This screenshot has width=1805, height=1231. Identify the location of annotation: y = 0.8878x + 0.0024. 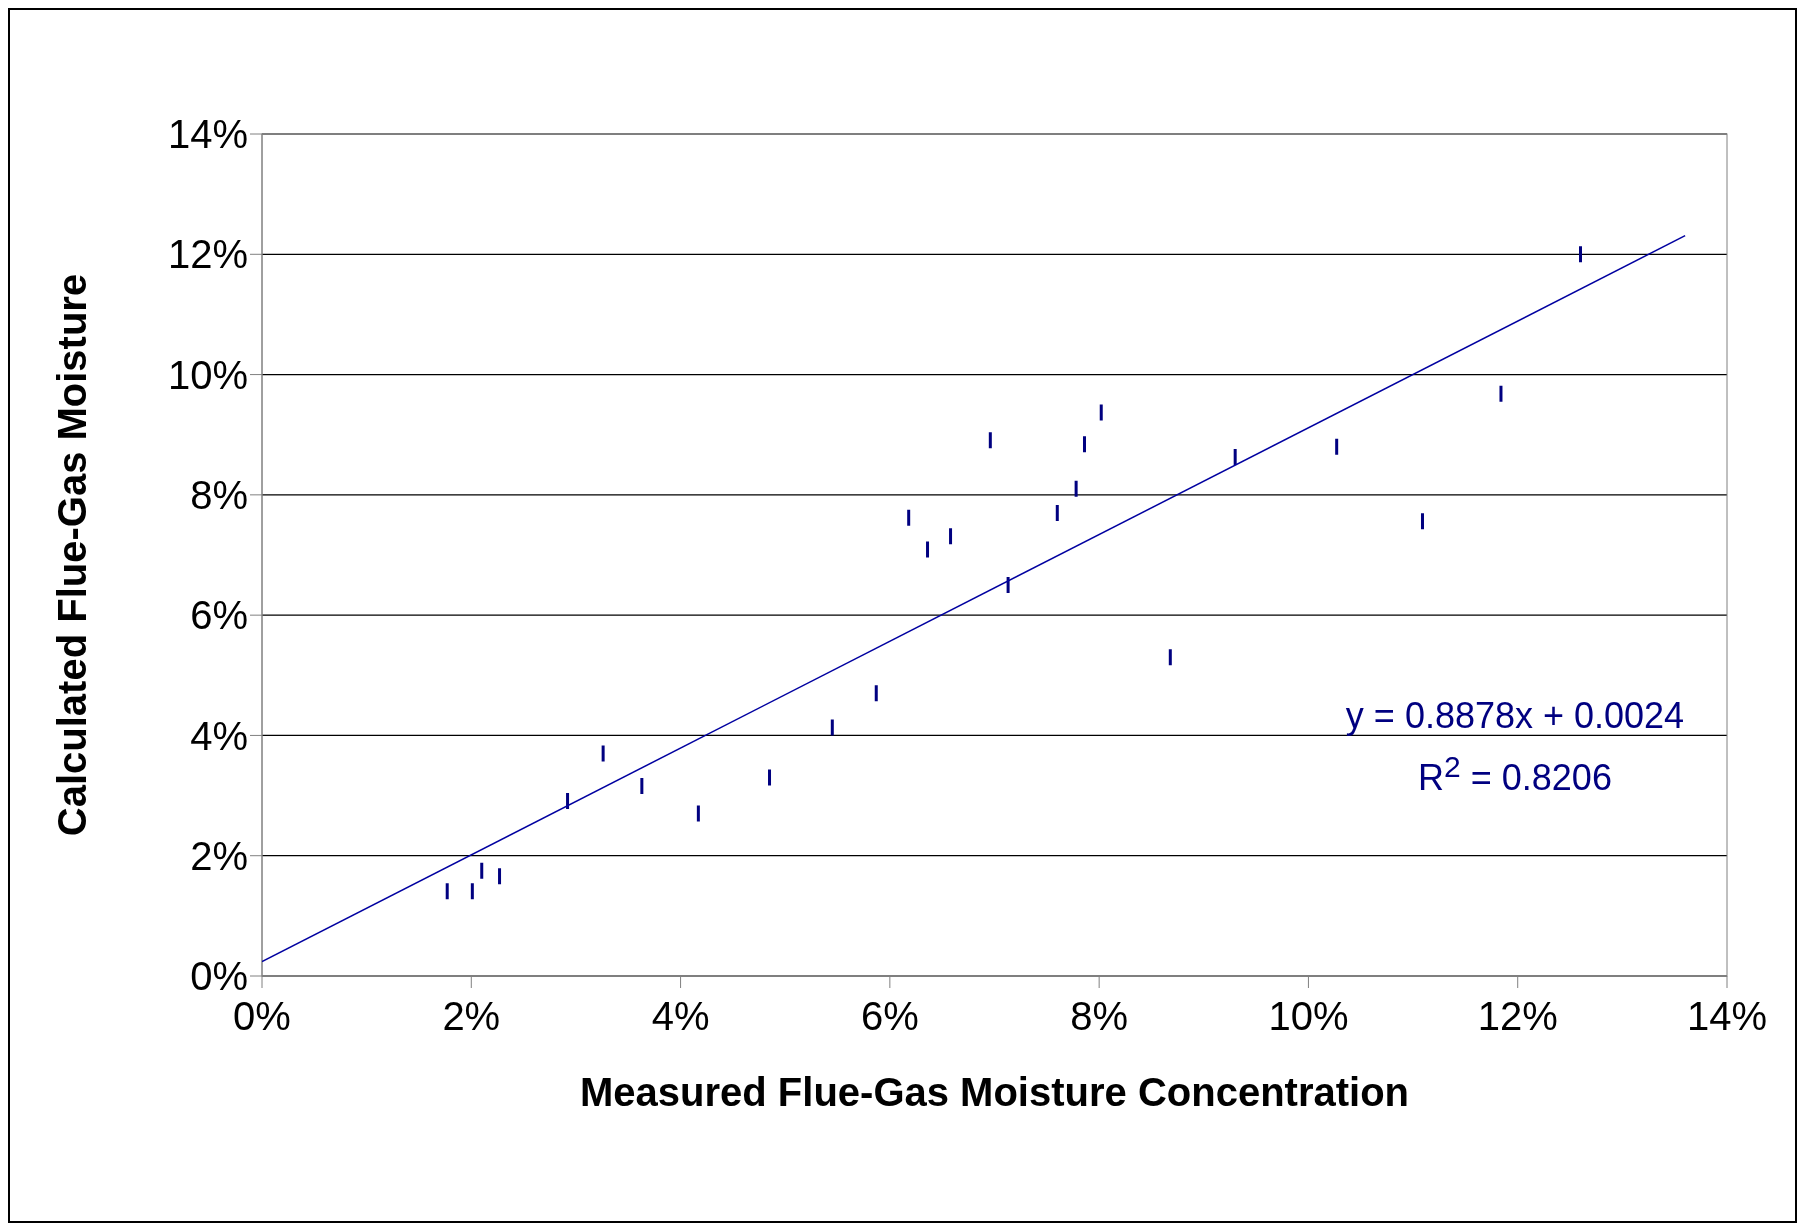
(1515, 716).